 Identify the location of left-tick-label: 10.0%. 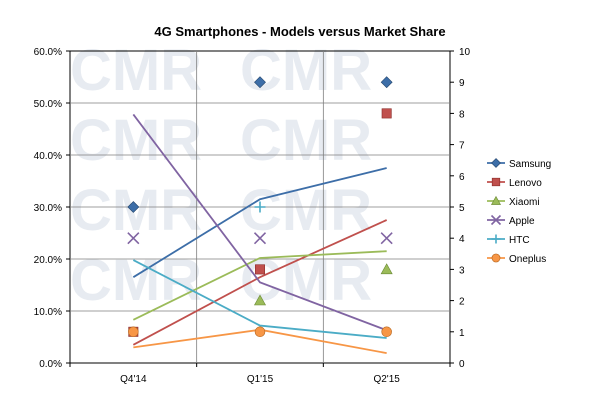
(48, 312).